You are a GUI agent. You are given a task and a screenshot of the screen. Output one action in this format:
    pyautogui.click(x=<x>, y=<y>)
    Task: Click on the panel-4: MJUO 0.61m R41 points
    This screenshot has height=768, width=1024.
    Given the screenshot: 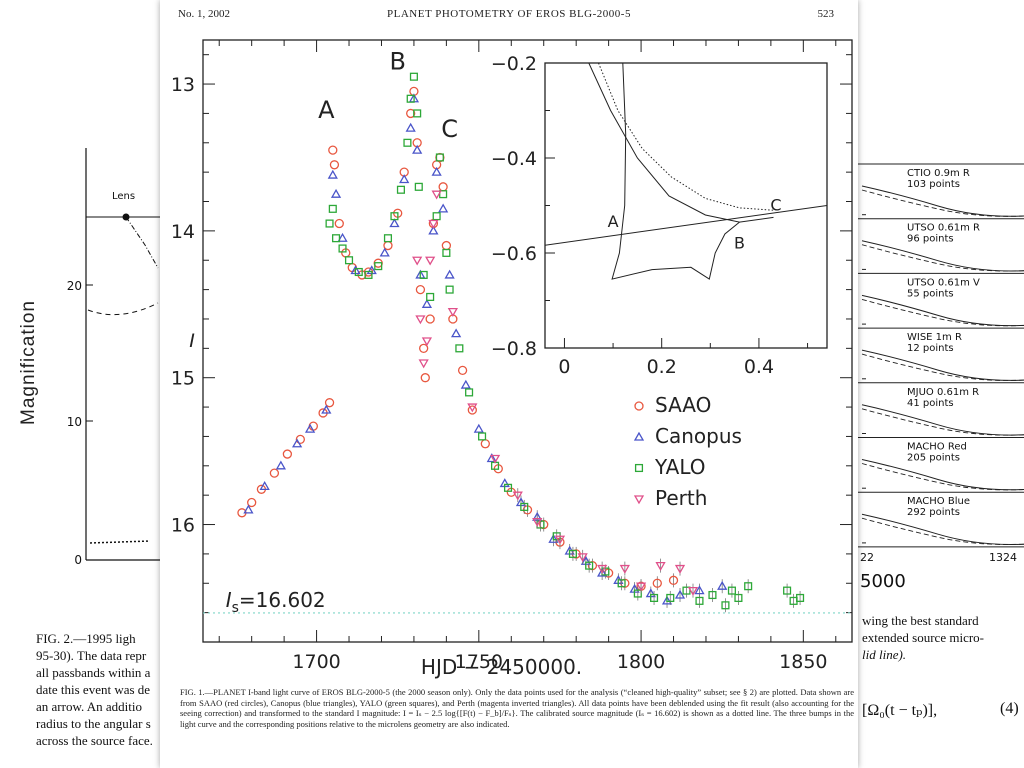 What is the action you would take?
    pyautogui.click(x=941, y=409)
    